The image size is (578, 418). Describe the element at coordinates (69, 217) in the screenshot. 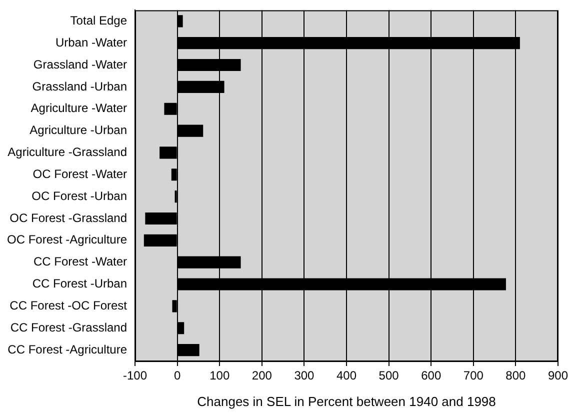

I see `y-tick-label: OC Forest -Grassland` at that location.